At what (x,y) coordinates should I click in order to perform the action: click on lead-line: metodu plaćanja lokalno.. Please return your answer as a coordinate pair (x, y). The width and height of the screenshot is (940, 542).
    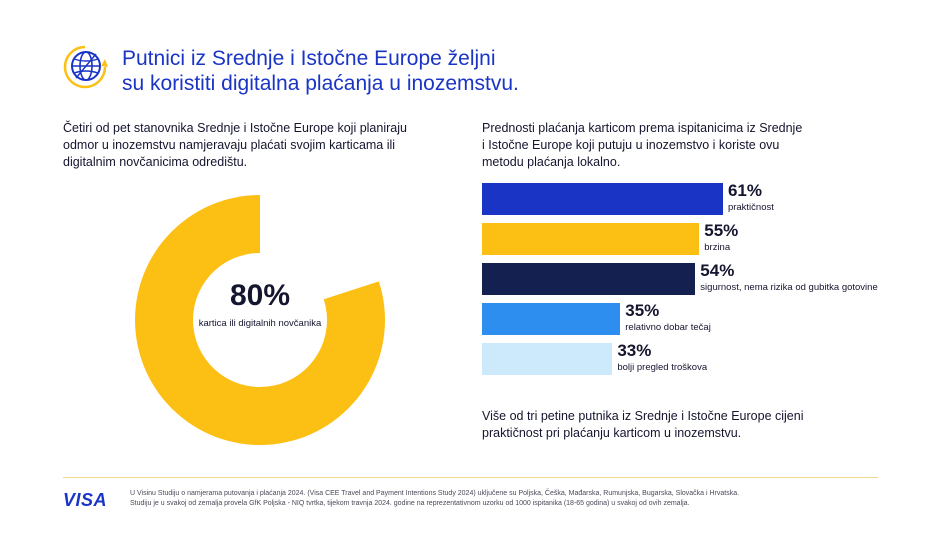
    Looking at the image, I should click on (551, 162).